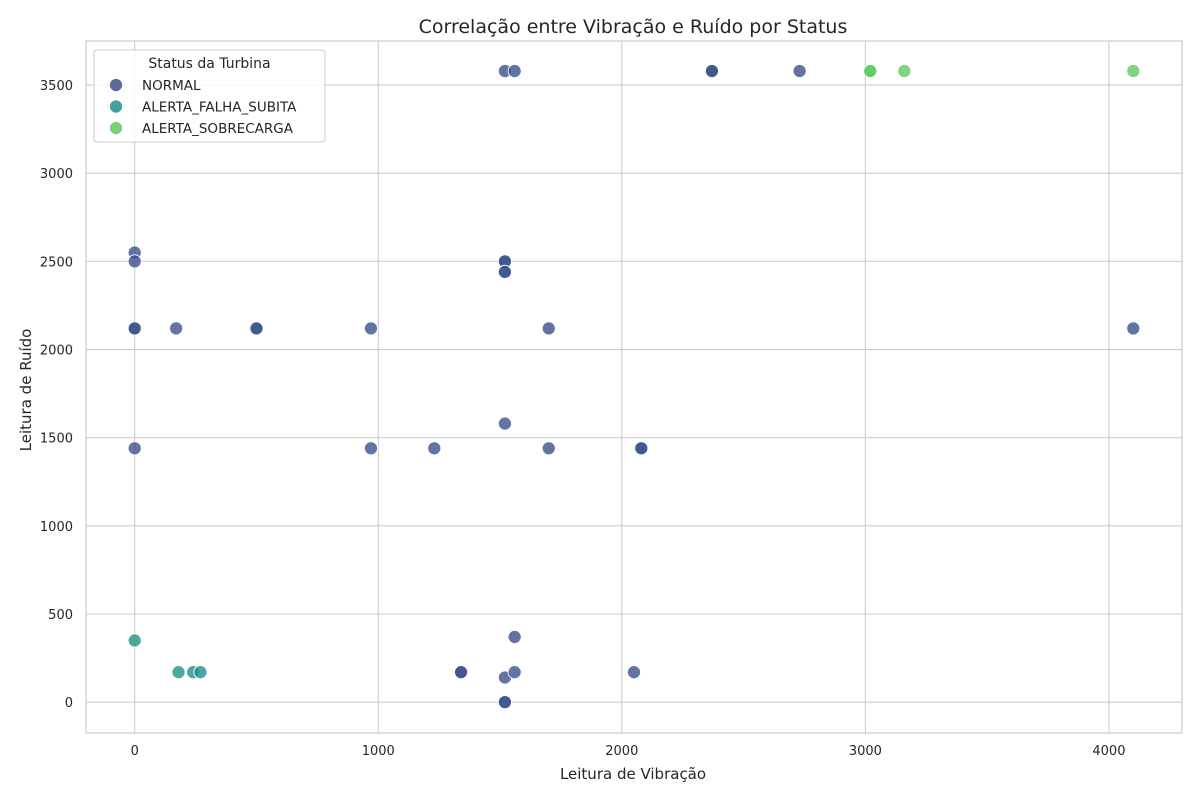 This screenshot has height=800, width=1200. Describe the element at coordinates (633, 774) in the screenshot. I see `x-axis-label: Leitura de Vibração` at that location.